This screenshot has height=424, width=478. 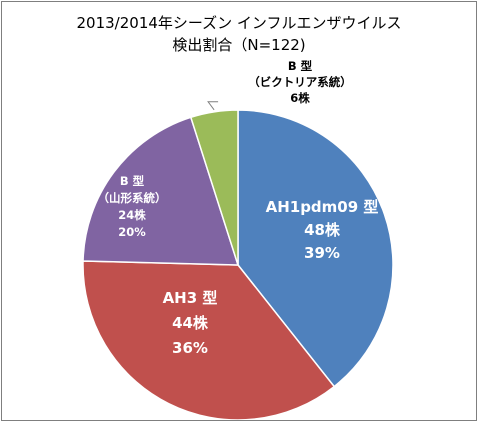 I want to click on slice-label-name: （山形系統）, so click(x=132, y=198).